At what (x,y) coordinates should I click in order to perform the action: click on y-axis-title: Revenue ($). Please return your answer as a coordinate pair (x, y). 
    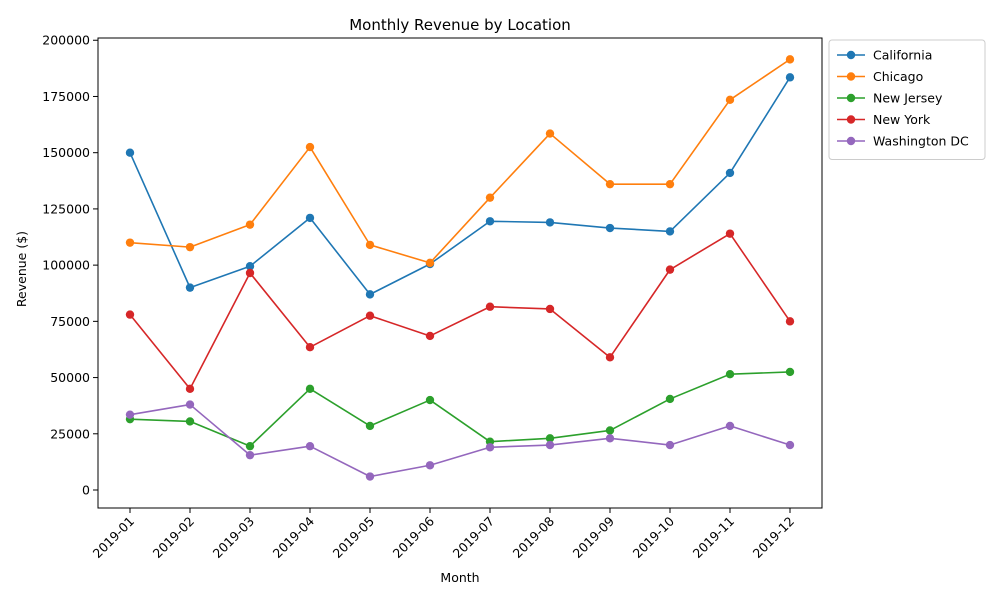
    Looking at the image, I should click on (21, 269).